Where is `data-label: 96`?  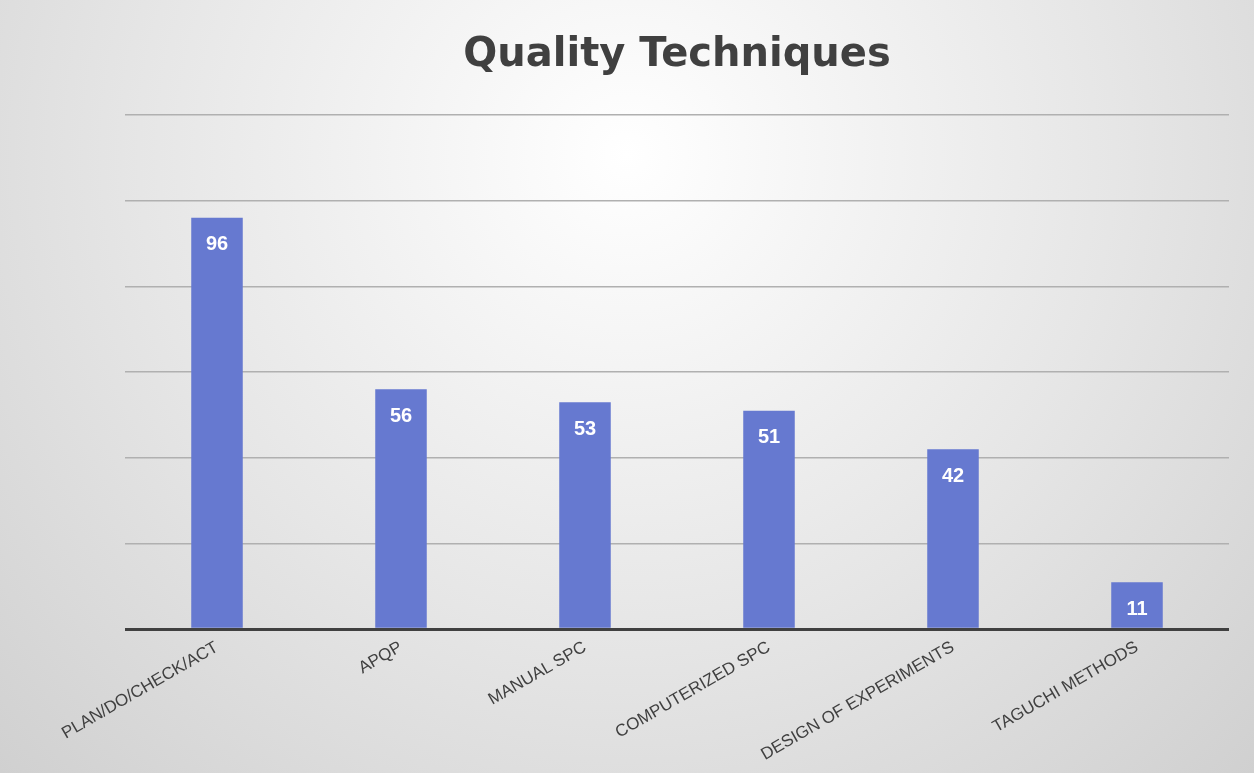 data-label: 96 is located at coordinates (217, 243).